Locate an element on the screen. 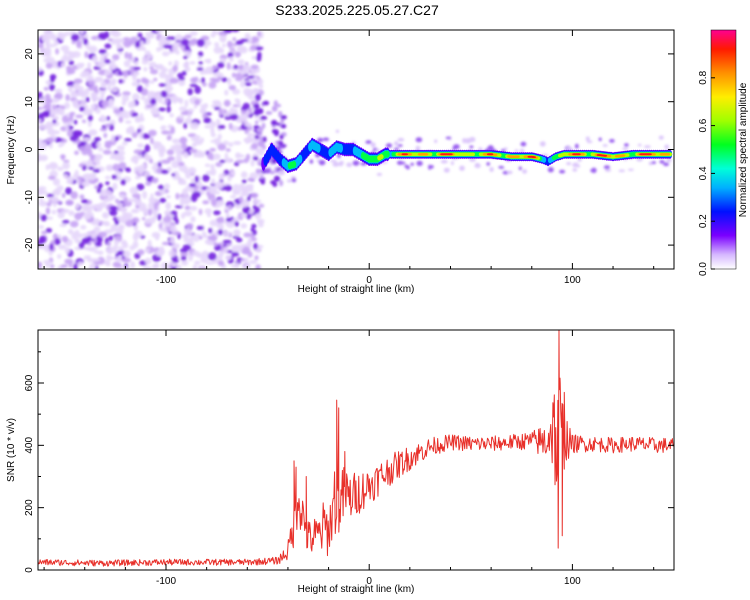 The height and width of the screenshot is (600, 750). ridge-cell is located at coordinates (668, 154).